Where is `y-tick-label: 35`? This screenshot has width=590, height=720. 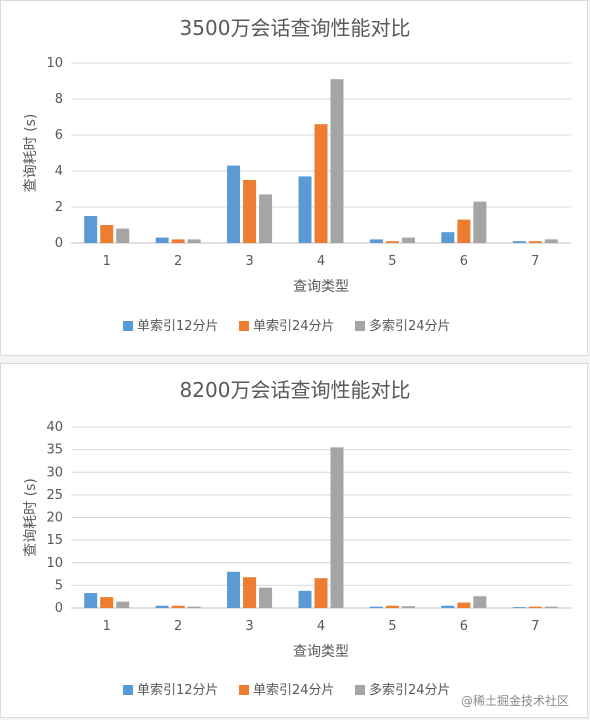 y-tick-label: 35 is located at coordinates (54, 450).